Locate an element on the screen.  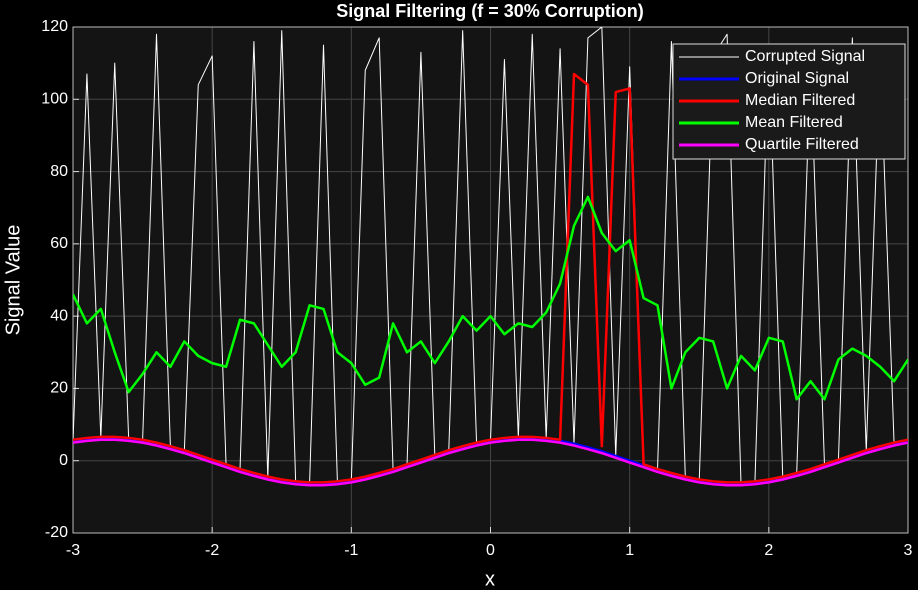
legend-label: Original Signal is located at coordinates (797, 78).